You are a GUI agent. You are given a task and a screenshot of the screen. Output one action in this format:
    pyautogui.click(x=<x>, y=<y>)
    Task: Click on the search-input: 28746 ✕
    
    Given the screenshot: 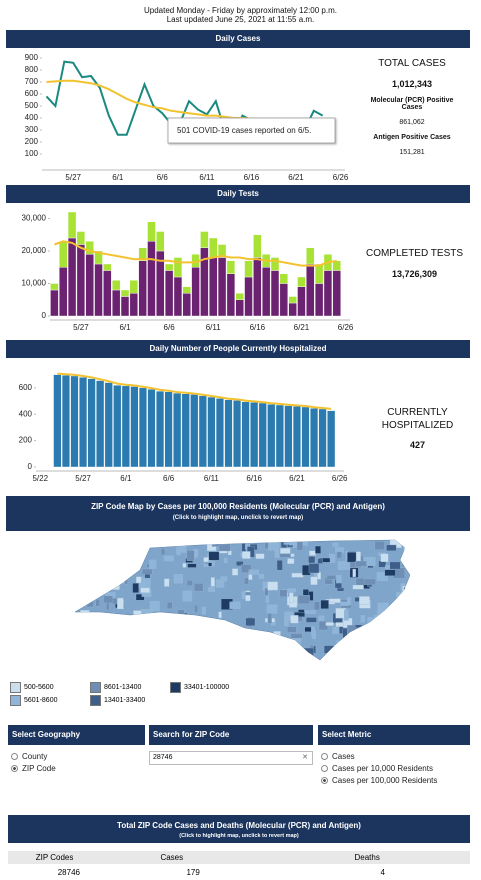 What is the action you would take?
    pyautogui.click(x=231, y=758)
    